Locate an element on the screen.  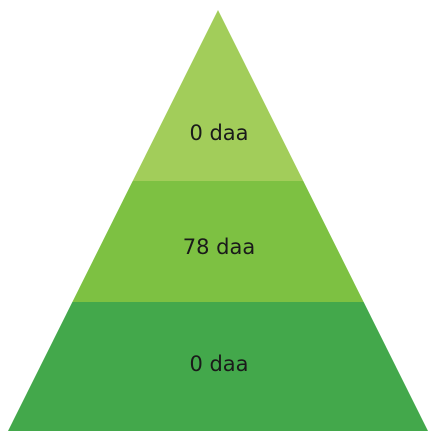
pyramid-tier-3-label: 0 daa is located at coordinates (218, 364).